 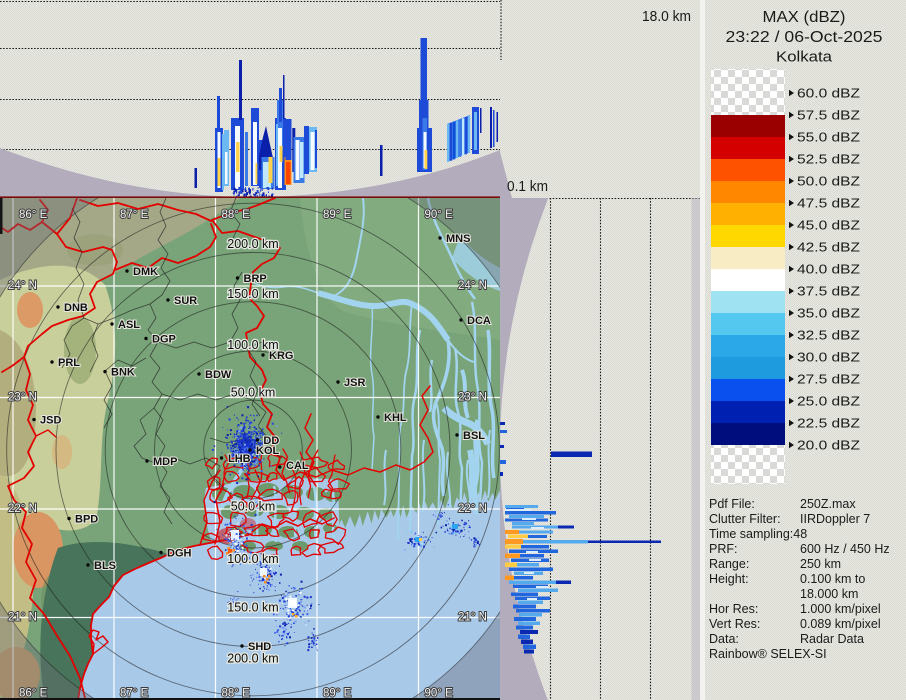 I want to click on svg-text: BRP, so click(x=255, y=279).